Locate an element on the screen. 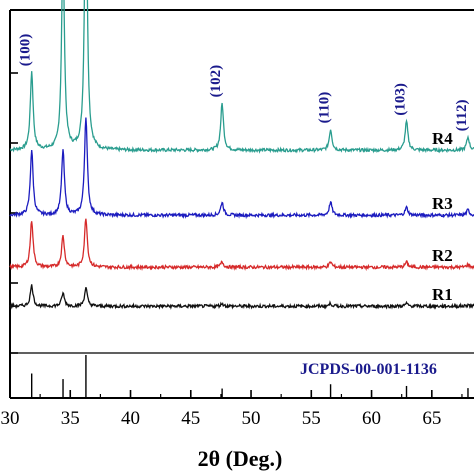  peak-label: (102) is located at coordinates (216, 81).